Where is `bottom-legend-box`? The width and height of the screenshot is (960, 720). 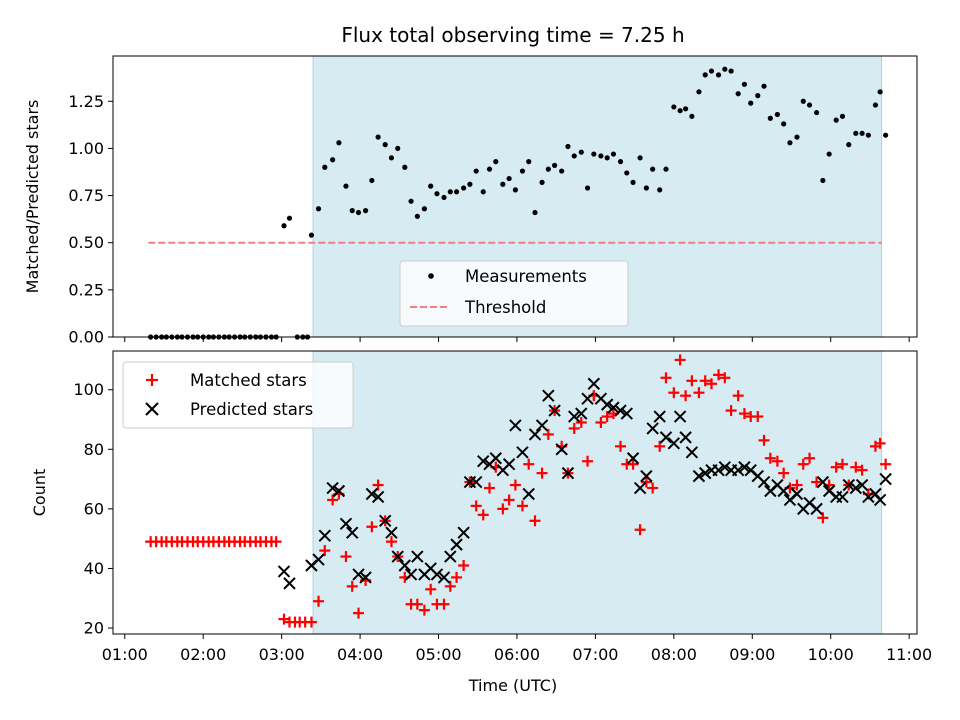 bottom-legend-box is located at coordinates (238, 395).